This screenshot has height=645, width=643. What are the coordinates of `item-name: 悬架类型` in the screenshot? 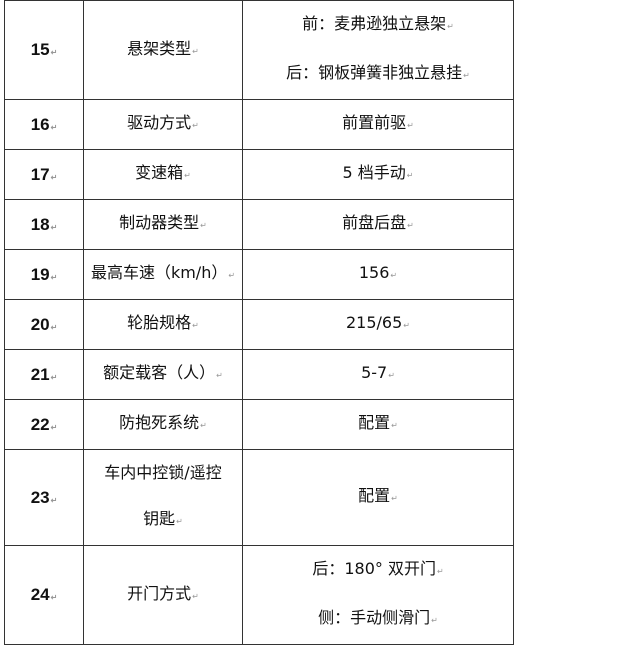 It's located at (163, 50).